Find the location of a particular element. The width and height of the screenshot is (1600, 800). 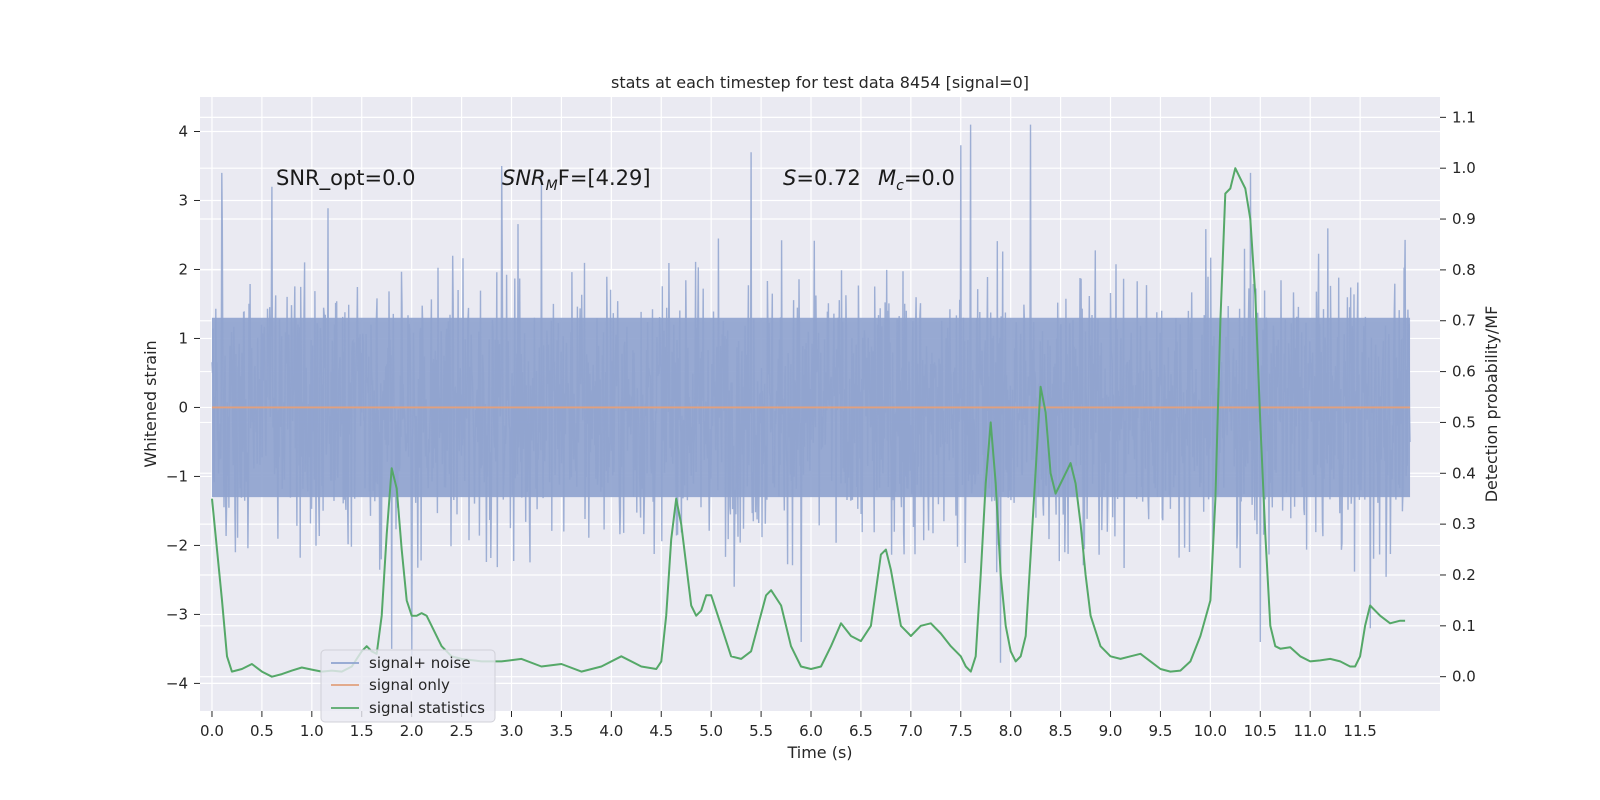

y-tick-label: 0 is located at coordinates (183, 407).